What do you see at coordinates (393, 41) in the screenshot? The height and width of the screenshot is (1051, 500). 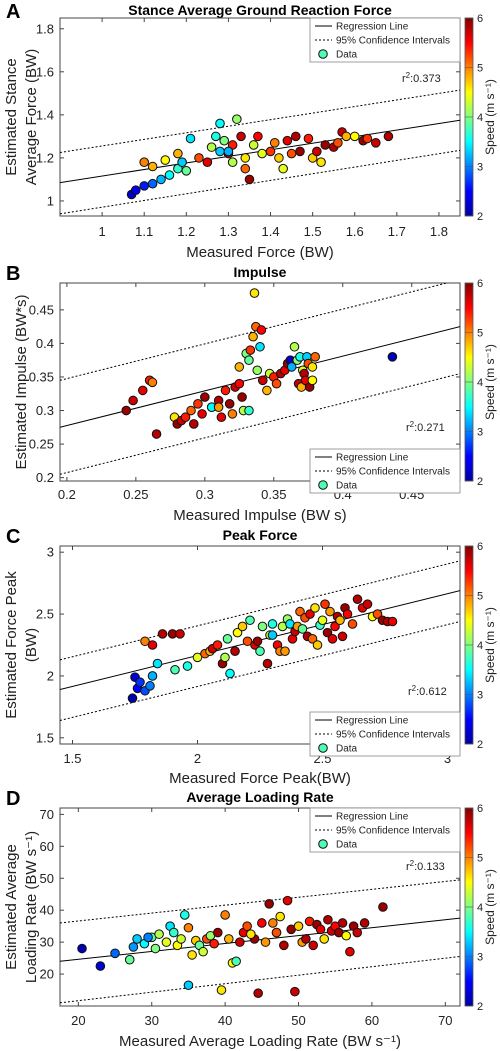 I see `legend-label: 95% Confidence Intervals` at bounding box center [393, 41].